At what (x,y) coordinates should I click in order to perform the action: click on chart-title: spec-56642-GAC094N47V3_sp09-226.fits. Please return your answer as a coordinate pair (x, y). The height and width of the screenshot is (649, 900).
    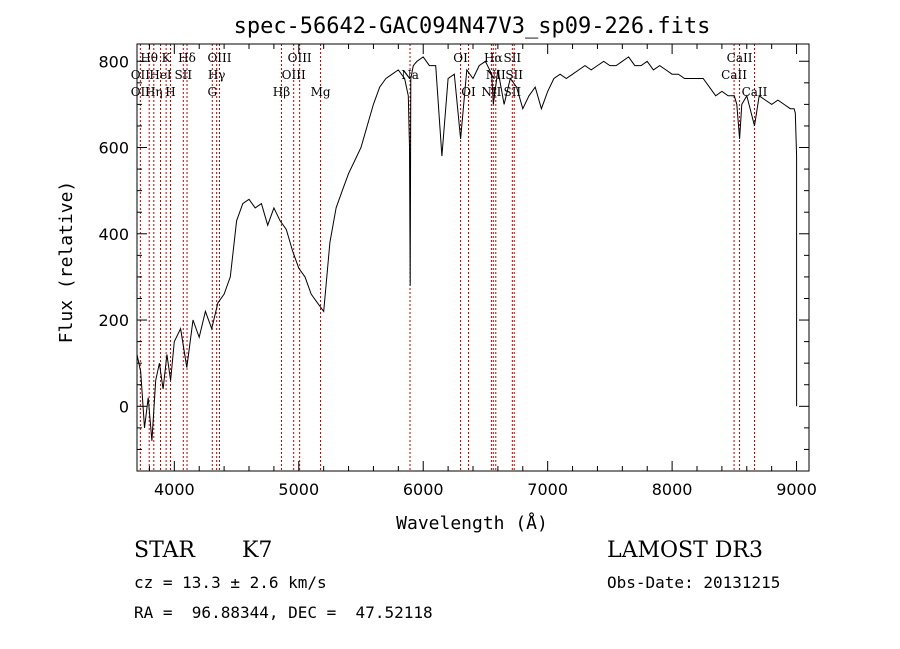
    Looking at the image, I should click on (472, 26).